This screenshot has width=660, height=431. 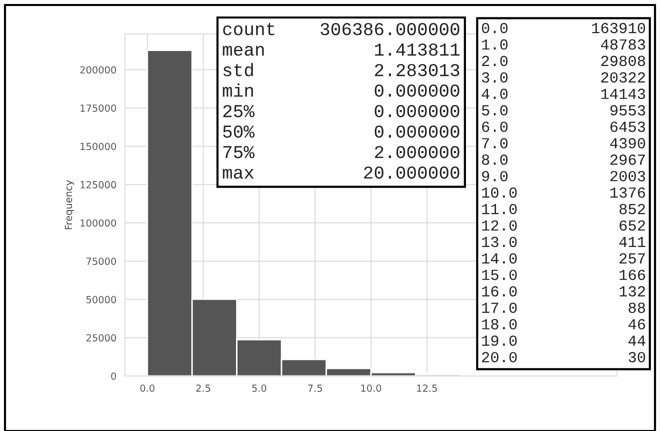 I want to click on y-tick-label: 125000, so click(x=98, y=184).